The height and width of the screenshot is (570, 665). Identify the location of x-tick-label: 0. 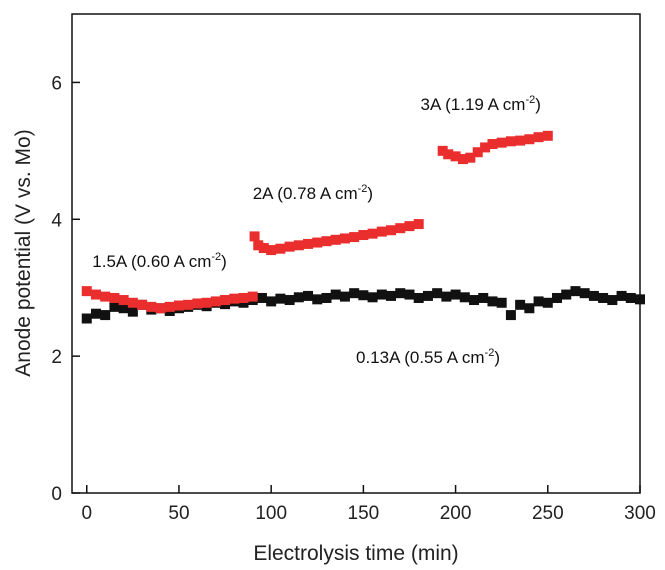
(86, 513).